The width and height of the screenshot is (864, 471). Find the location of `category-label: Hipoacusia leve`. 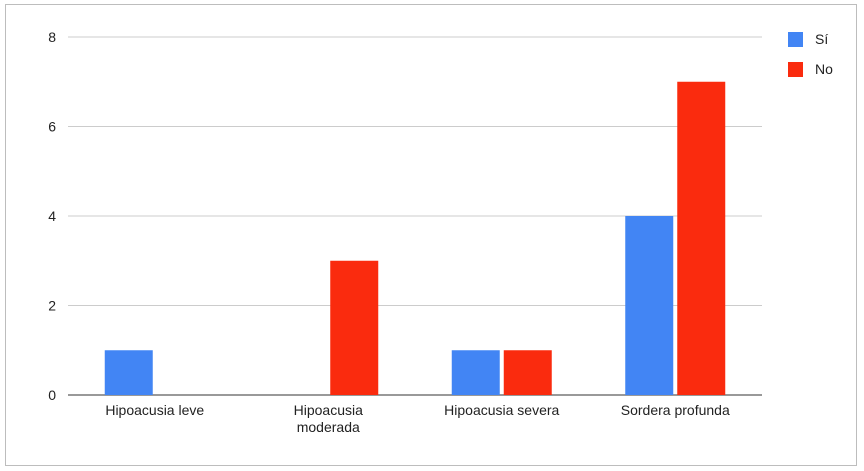

category-label: Hipoacusia leve is located at coordinates (154, 410).